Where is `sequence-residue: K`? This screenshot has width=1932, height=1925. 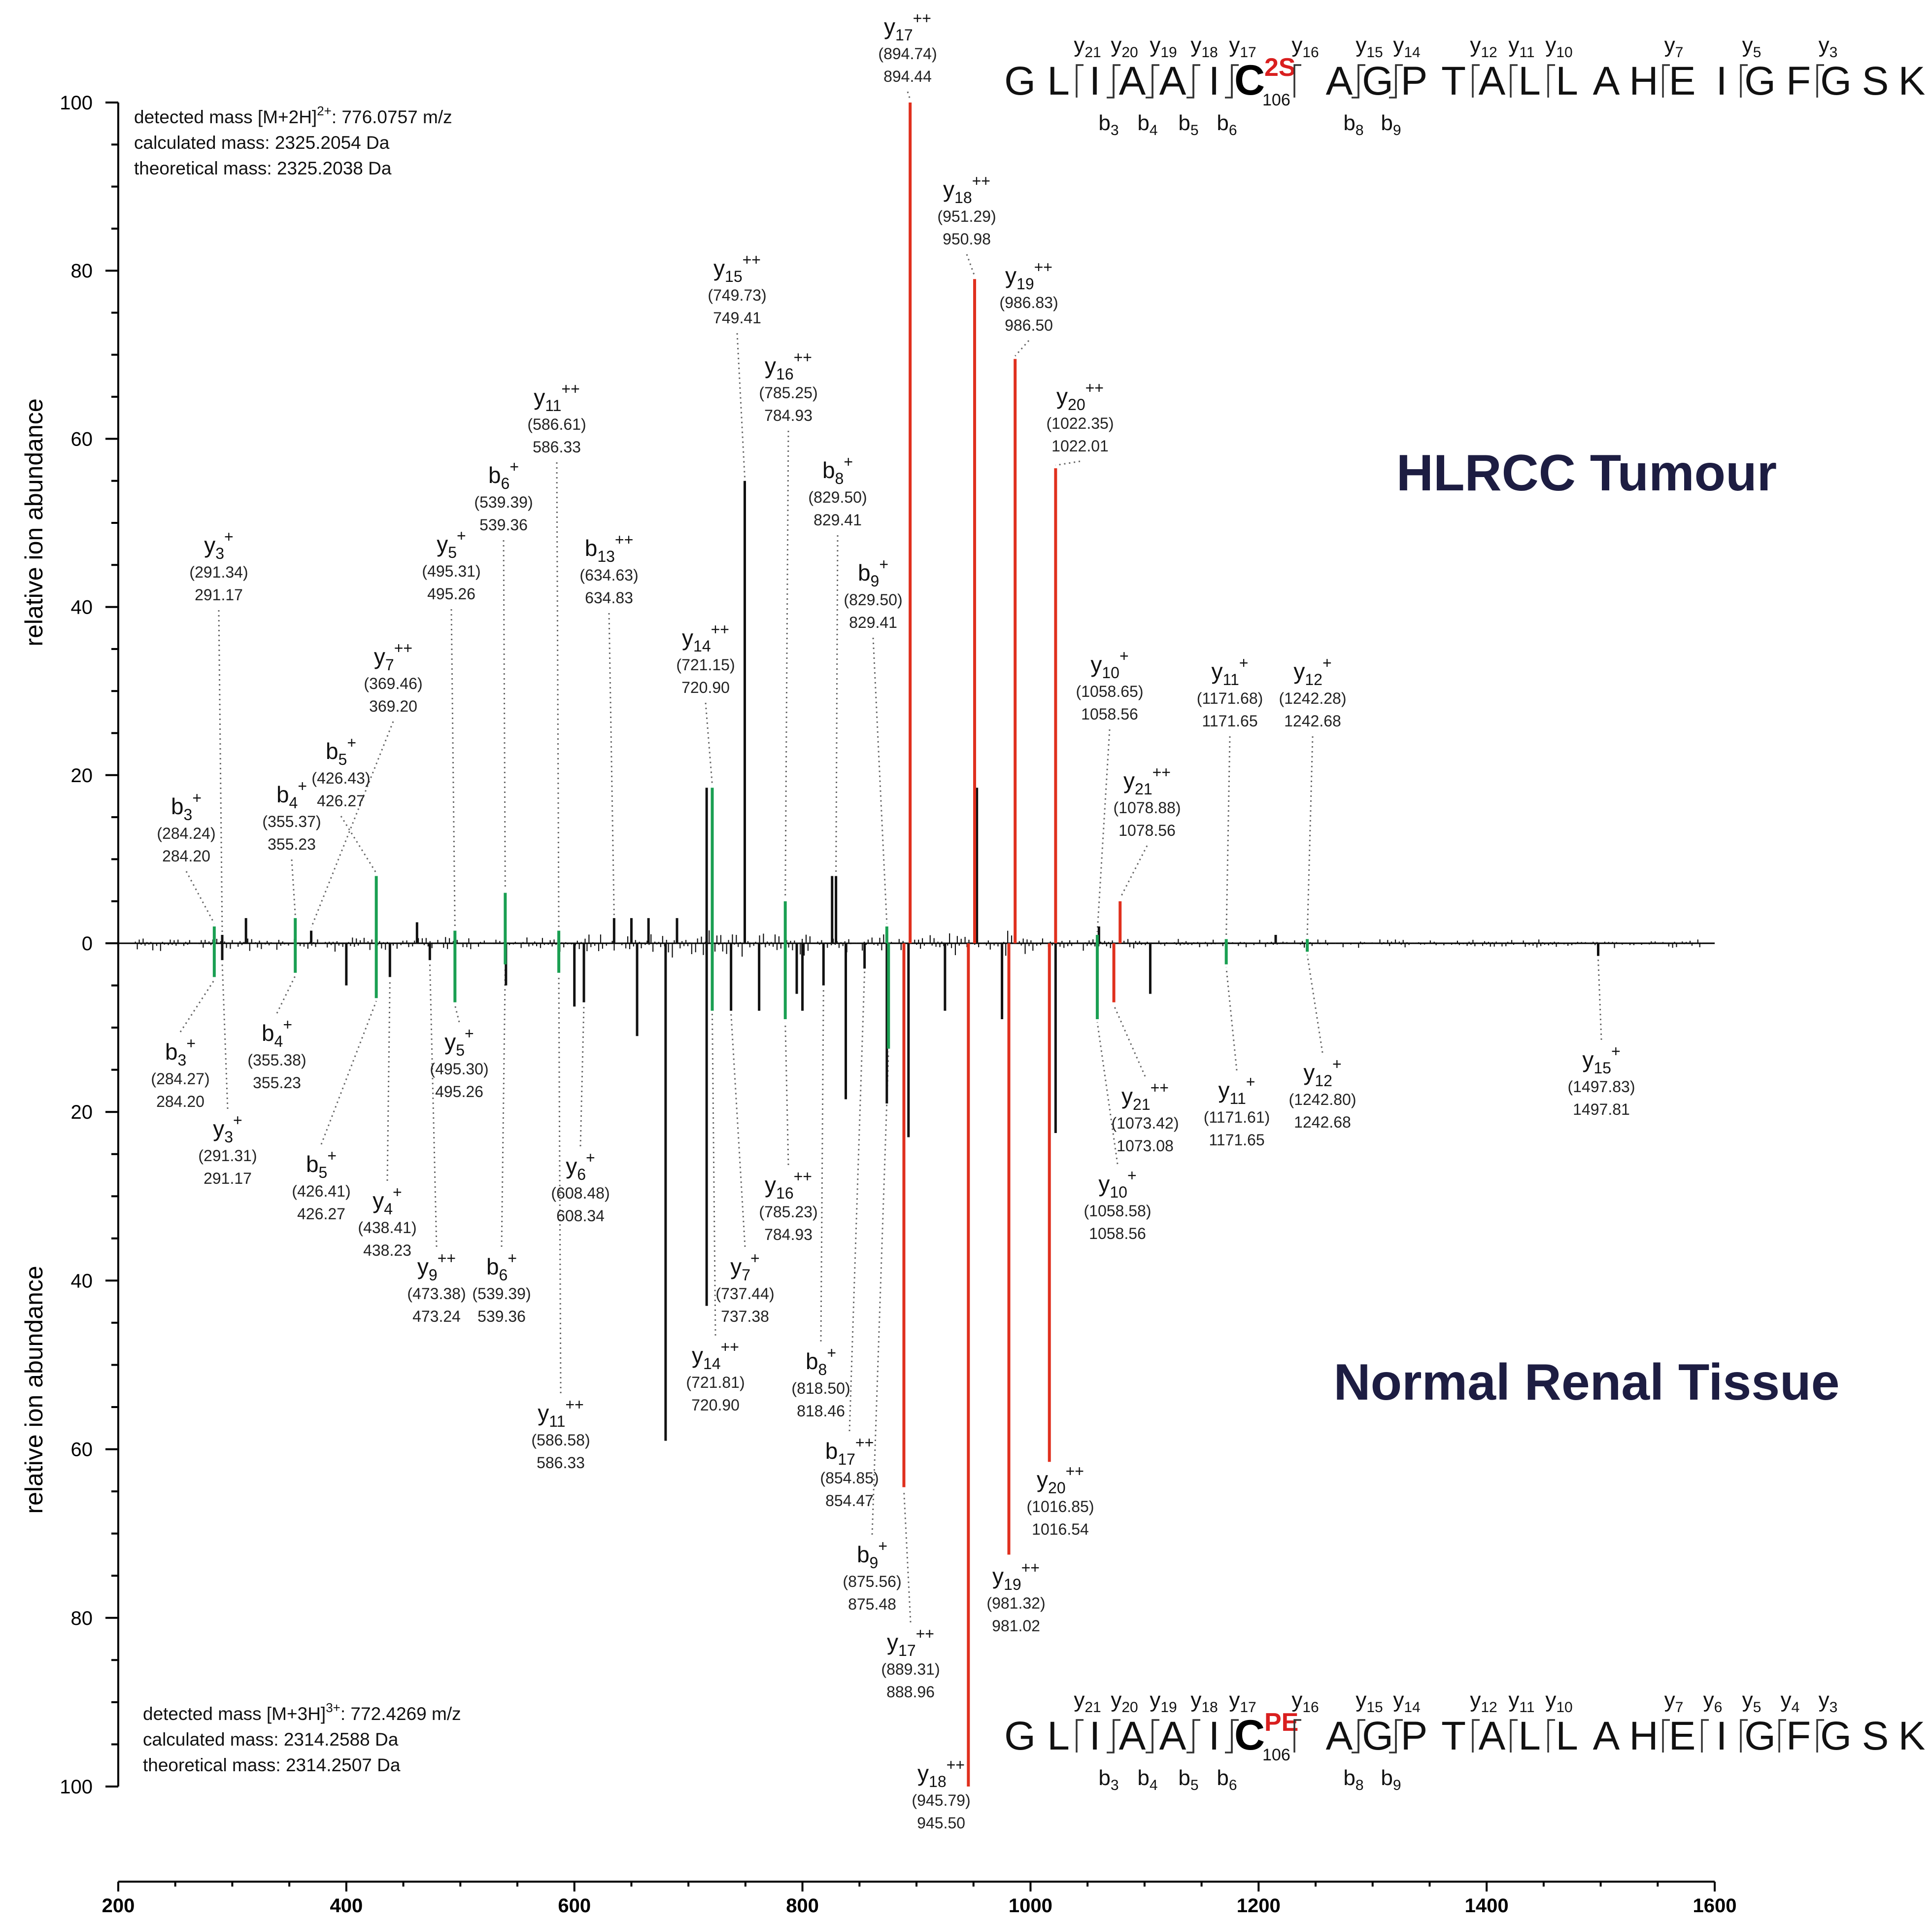
sequence-residue: K is located at coordinates (1912, 81).